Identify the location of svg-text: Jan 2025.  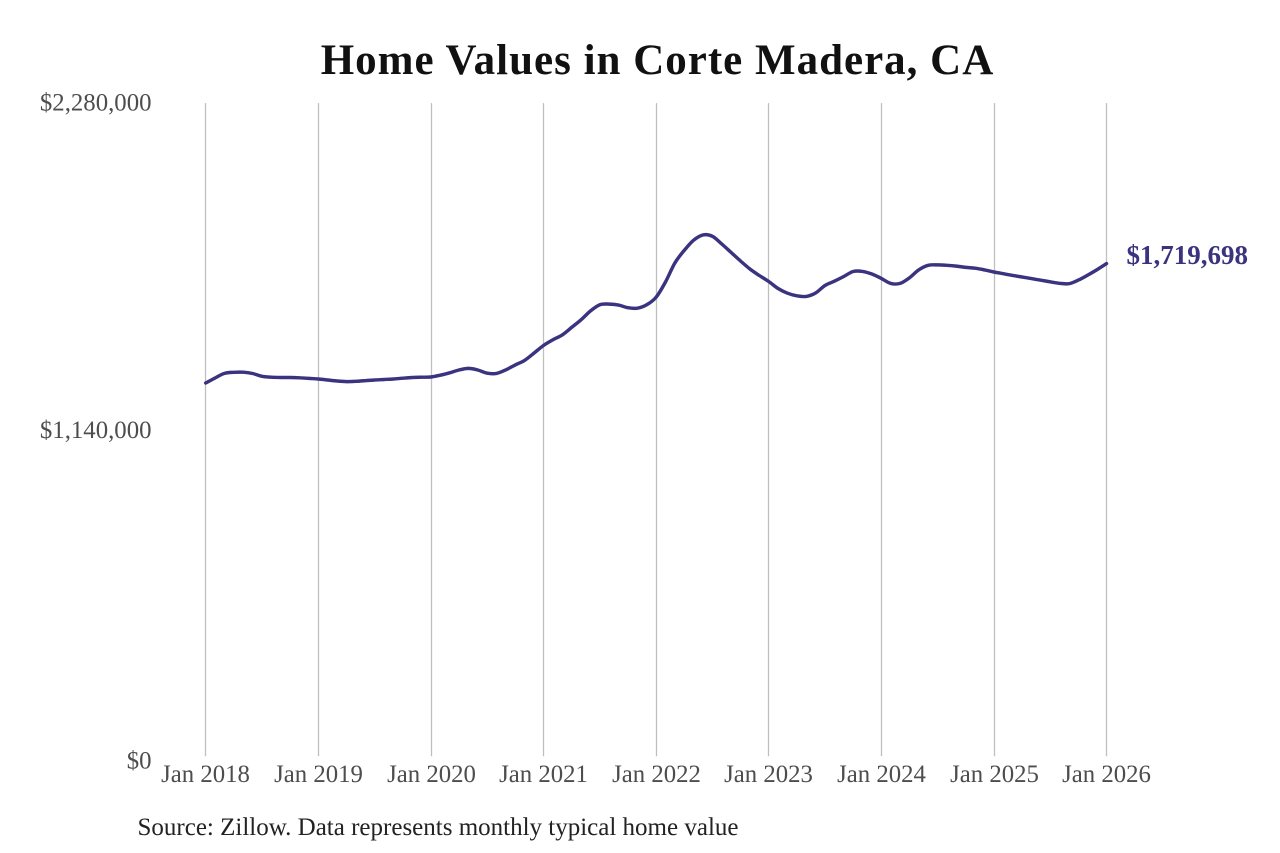
(994, 774).